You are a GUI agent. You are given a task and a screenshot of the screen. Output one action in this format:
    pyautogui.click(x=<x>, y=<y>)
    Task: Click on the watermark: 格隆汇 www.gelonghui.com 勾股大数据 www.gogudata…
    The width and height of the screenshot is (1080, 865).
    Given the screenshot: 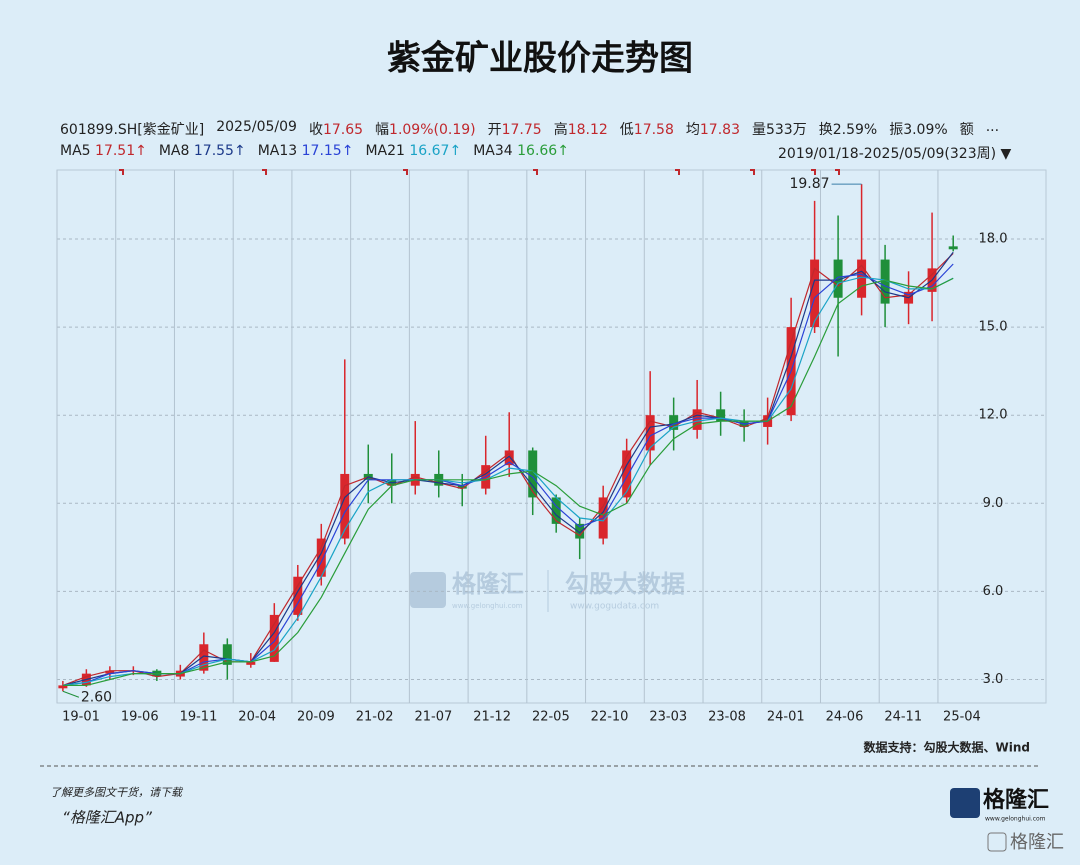 What is the action you would take?
    pyautogui.click(x=547, y=591)
    